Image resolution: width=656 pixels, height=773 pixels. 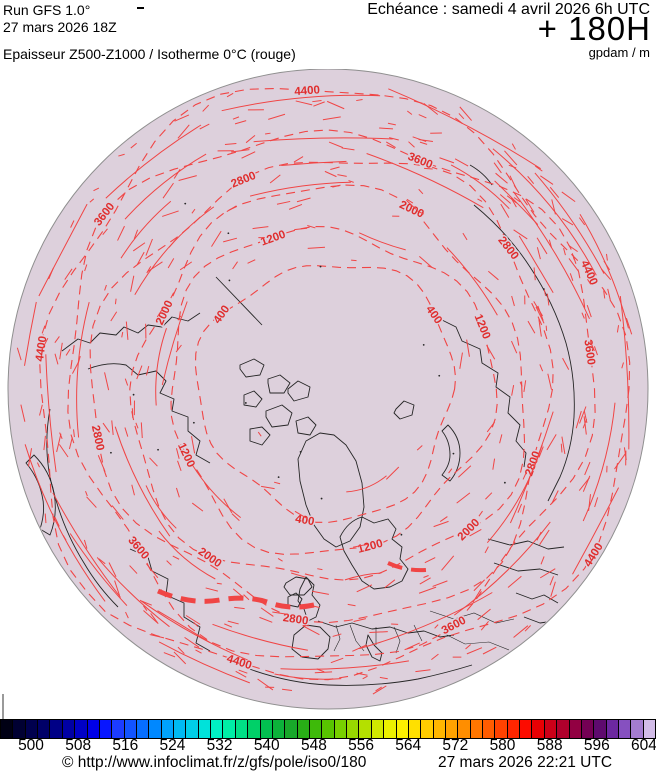 What do you see at coordinates (307, 91) in the screenshot?
I see `isotherm-contour-label: 4400` at bounding box center [307, 91].